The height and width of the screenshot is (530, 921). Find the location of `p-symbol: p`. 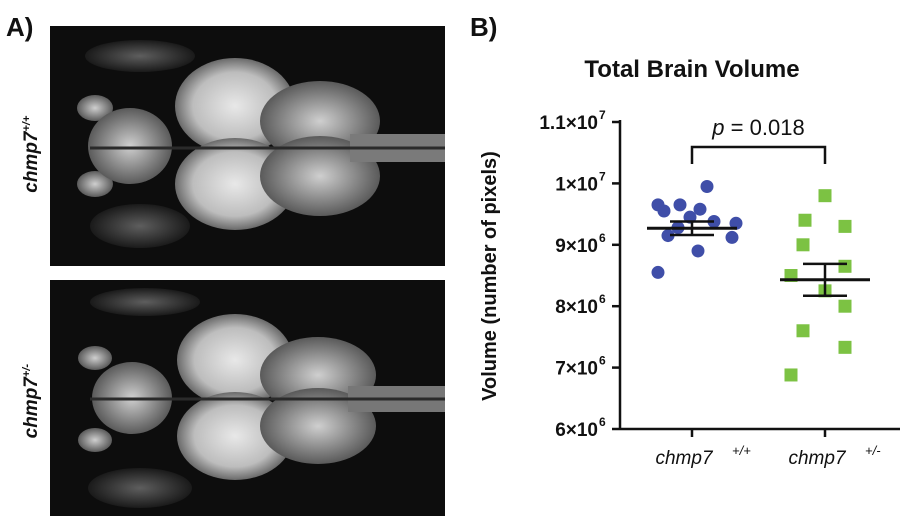

p-symbol: p is located at coordinates (717, 127).